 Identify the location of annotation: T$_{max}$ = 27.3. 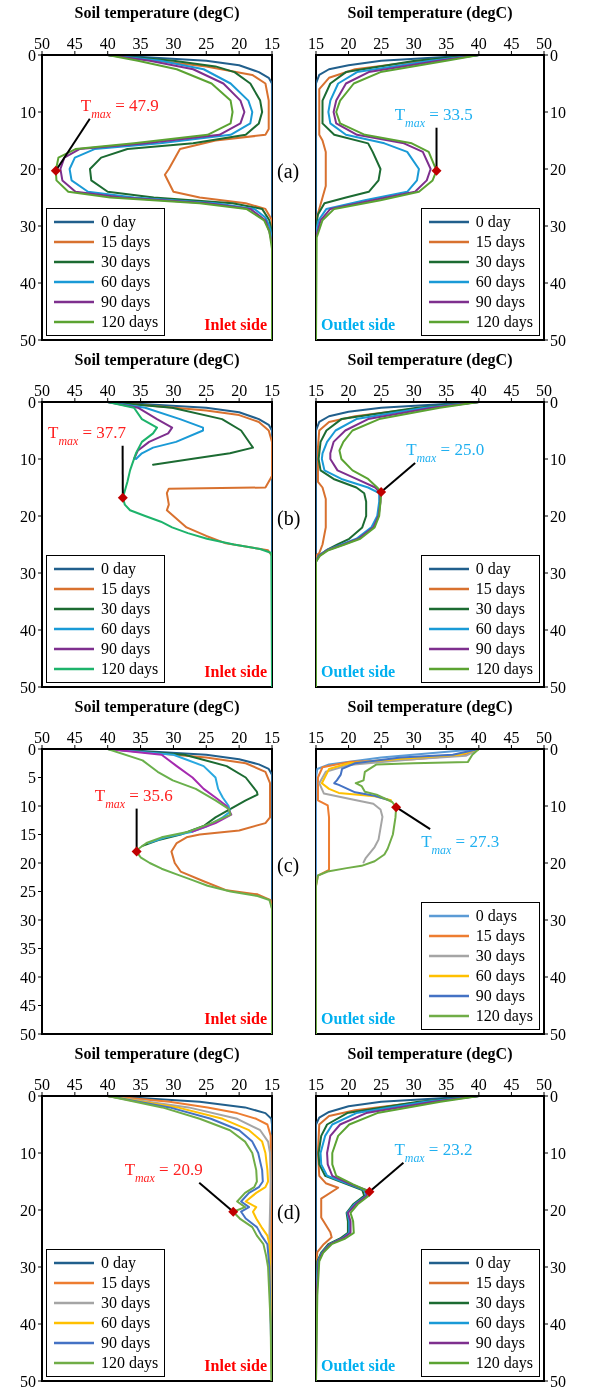
(460, 845).